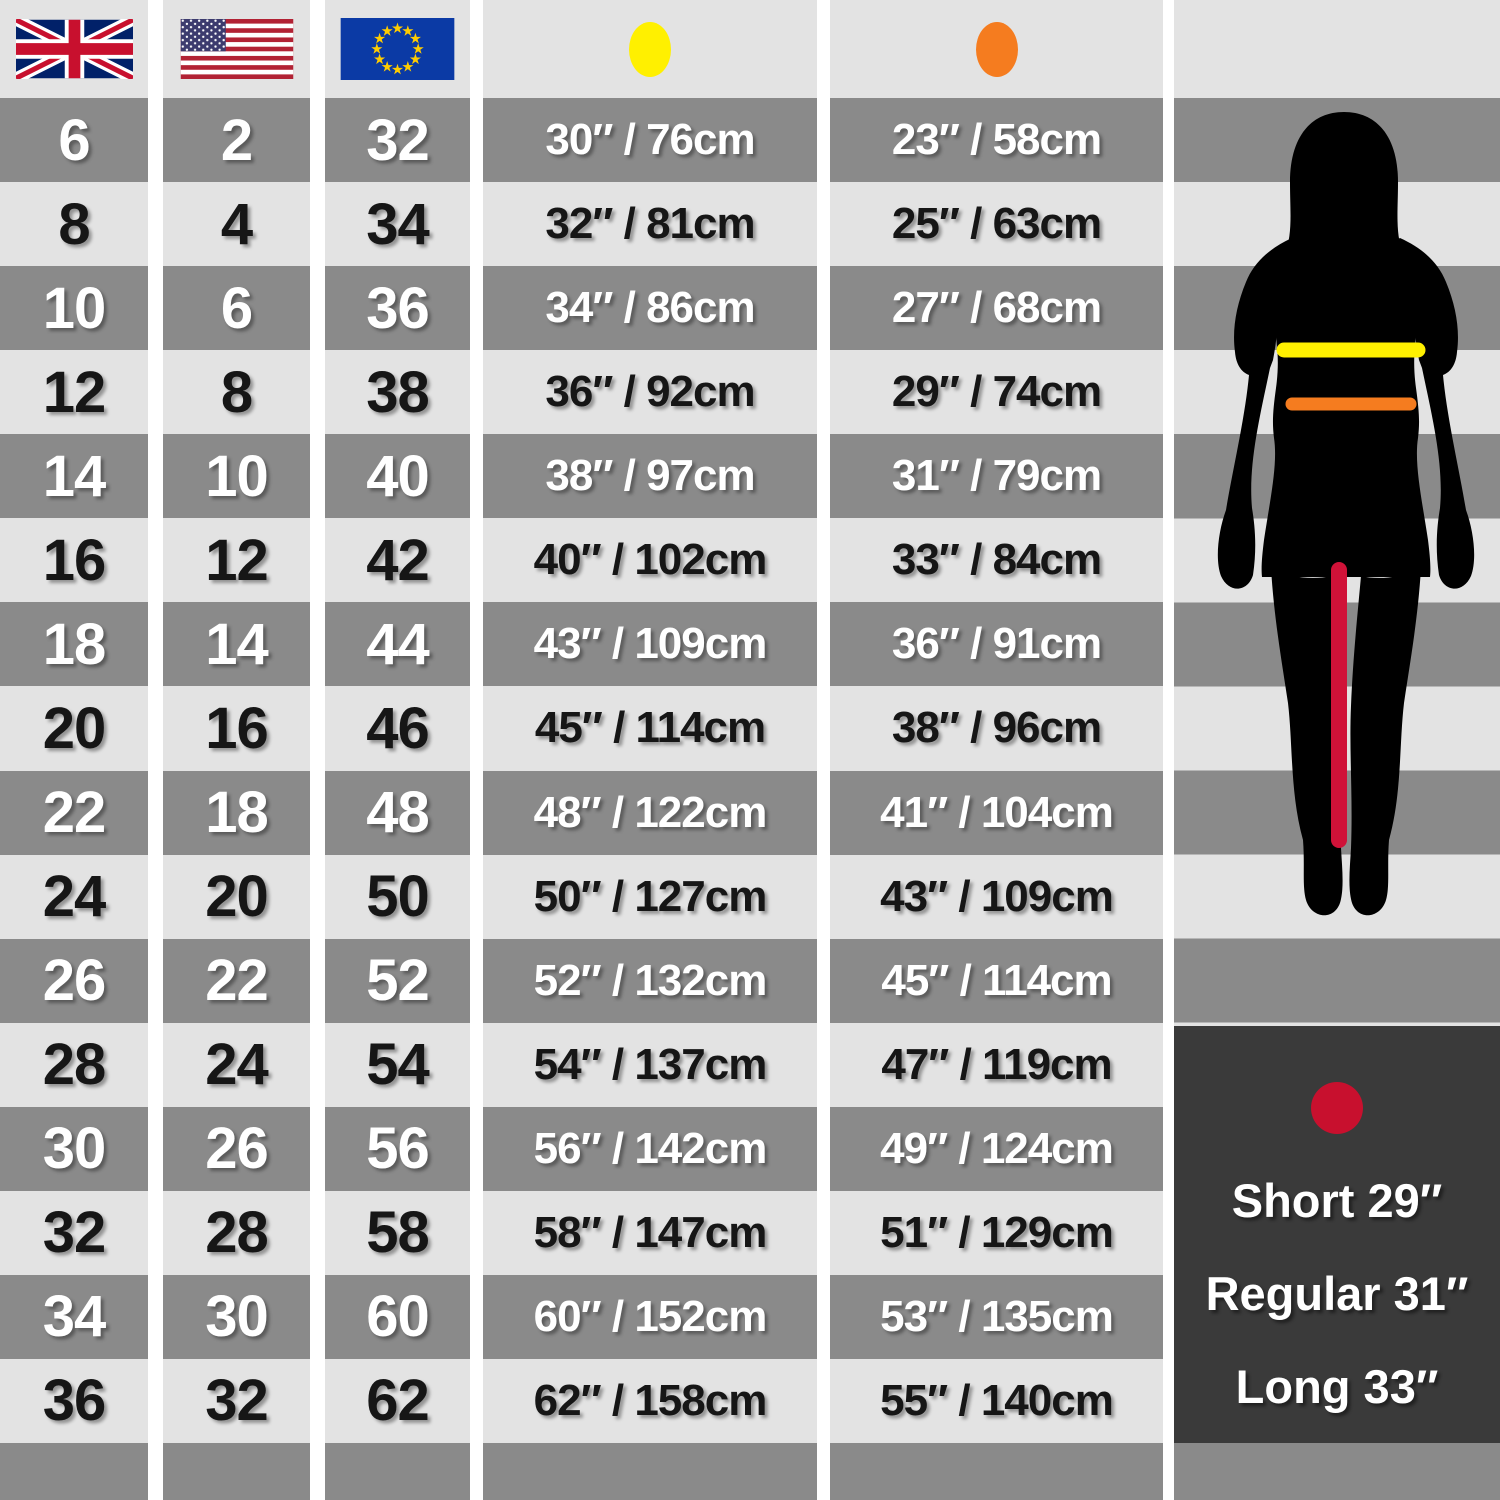 The image size is (1500, 1500). I want to click on cell-us-row-15: 30, so click(236, 1316).